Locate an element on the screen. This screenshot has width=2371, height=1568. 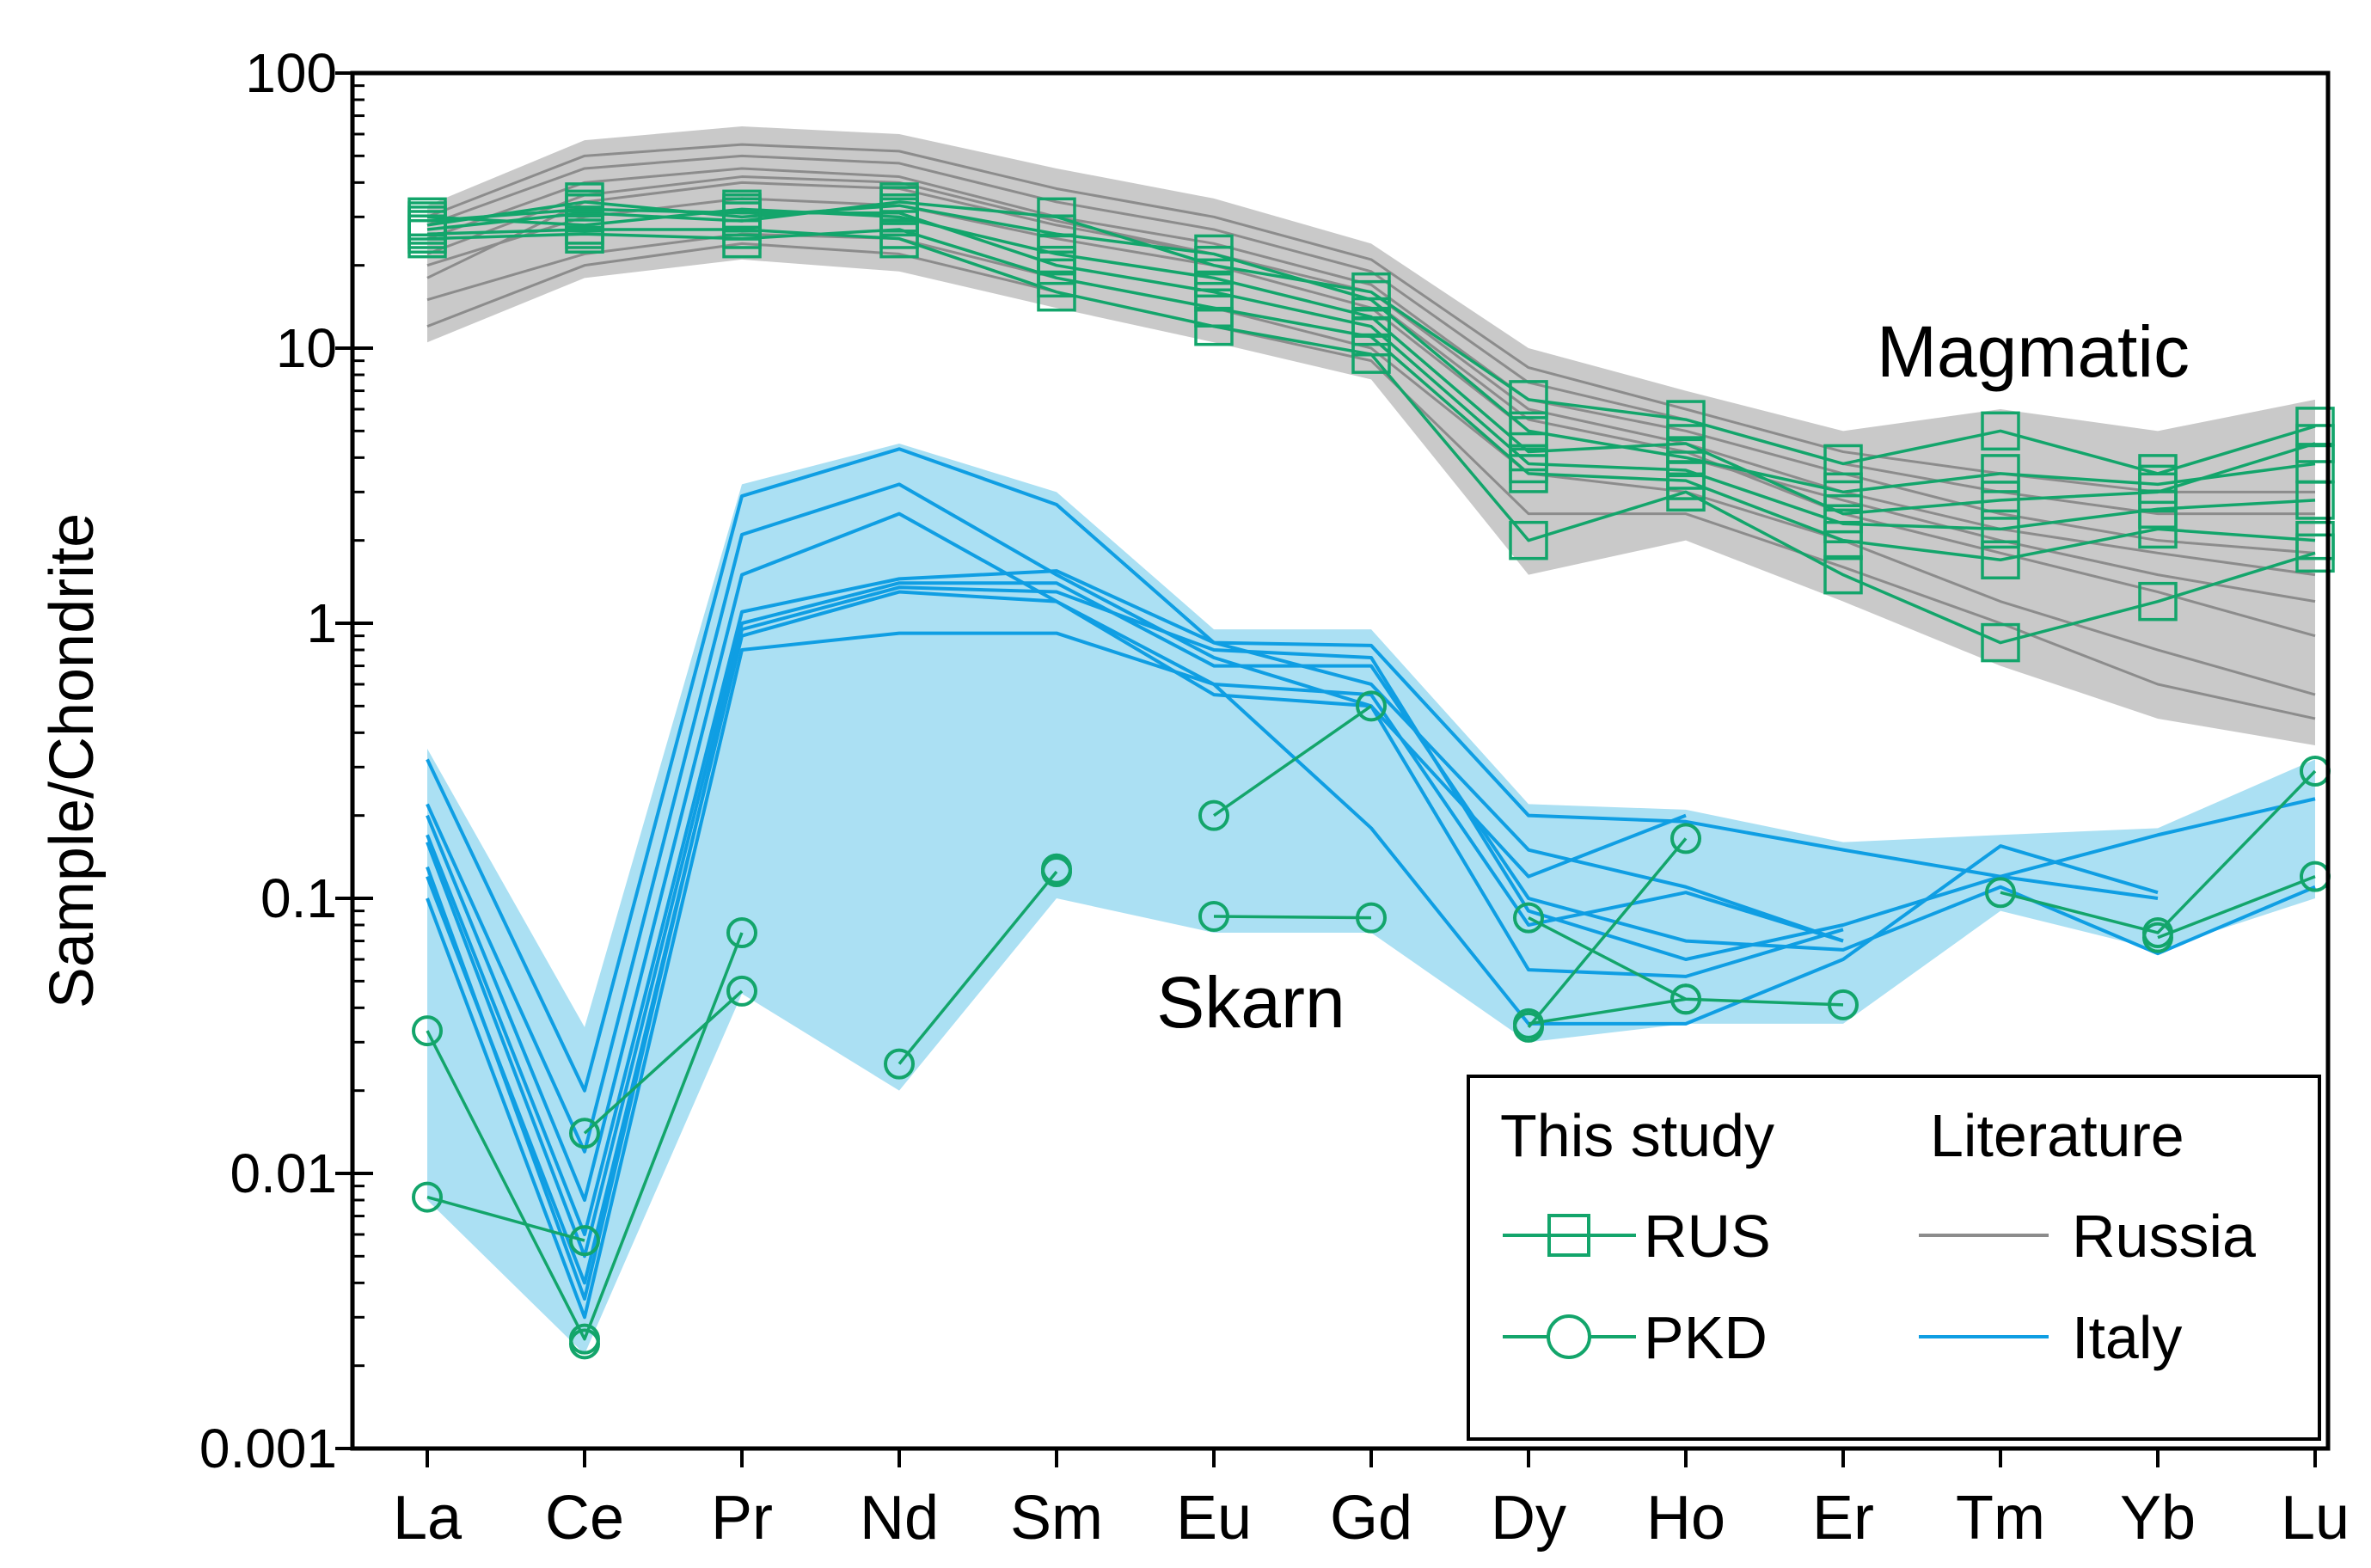
pkd-1-dy-circle-marker is located at coordinates (1529, 918).